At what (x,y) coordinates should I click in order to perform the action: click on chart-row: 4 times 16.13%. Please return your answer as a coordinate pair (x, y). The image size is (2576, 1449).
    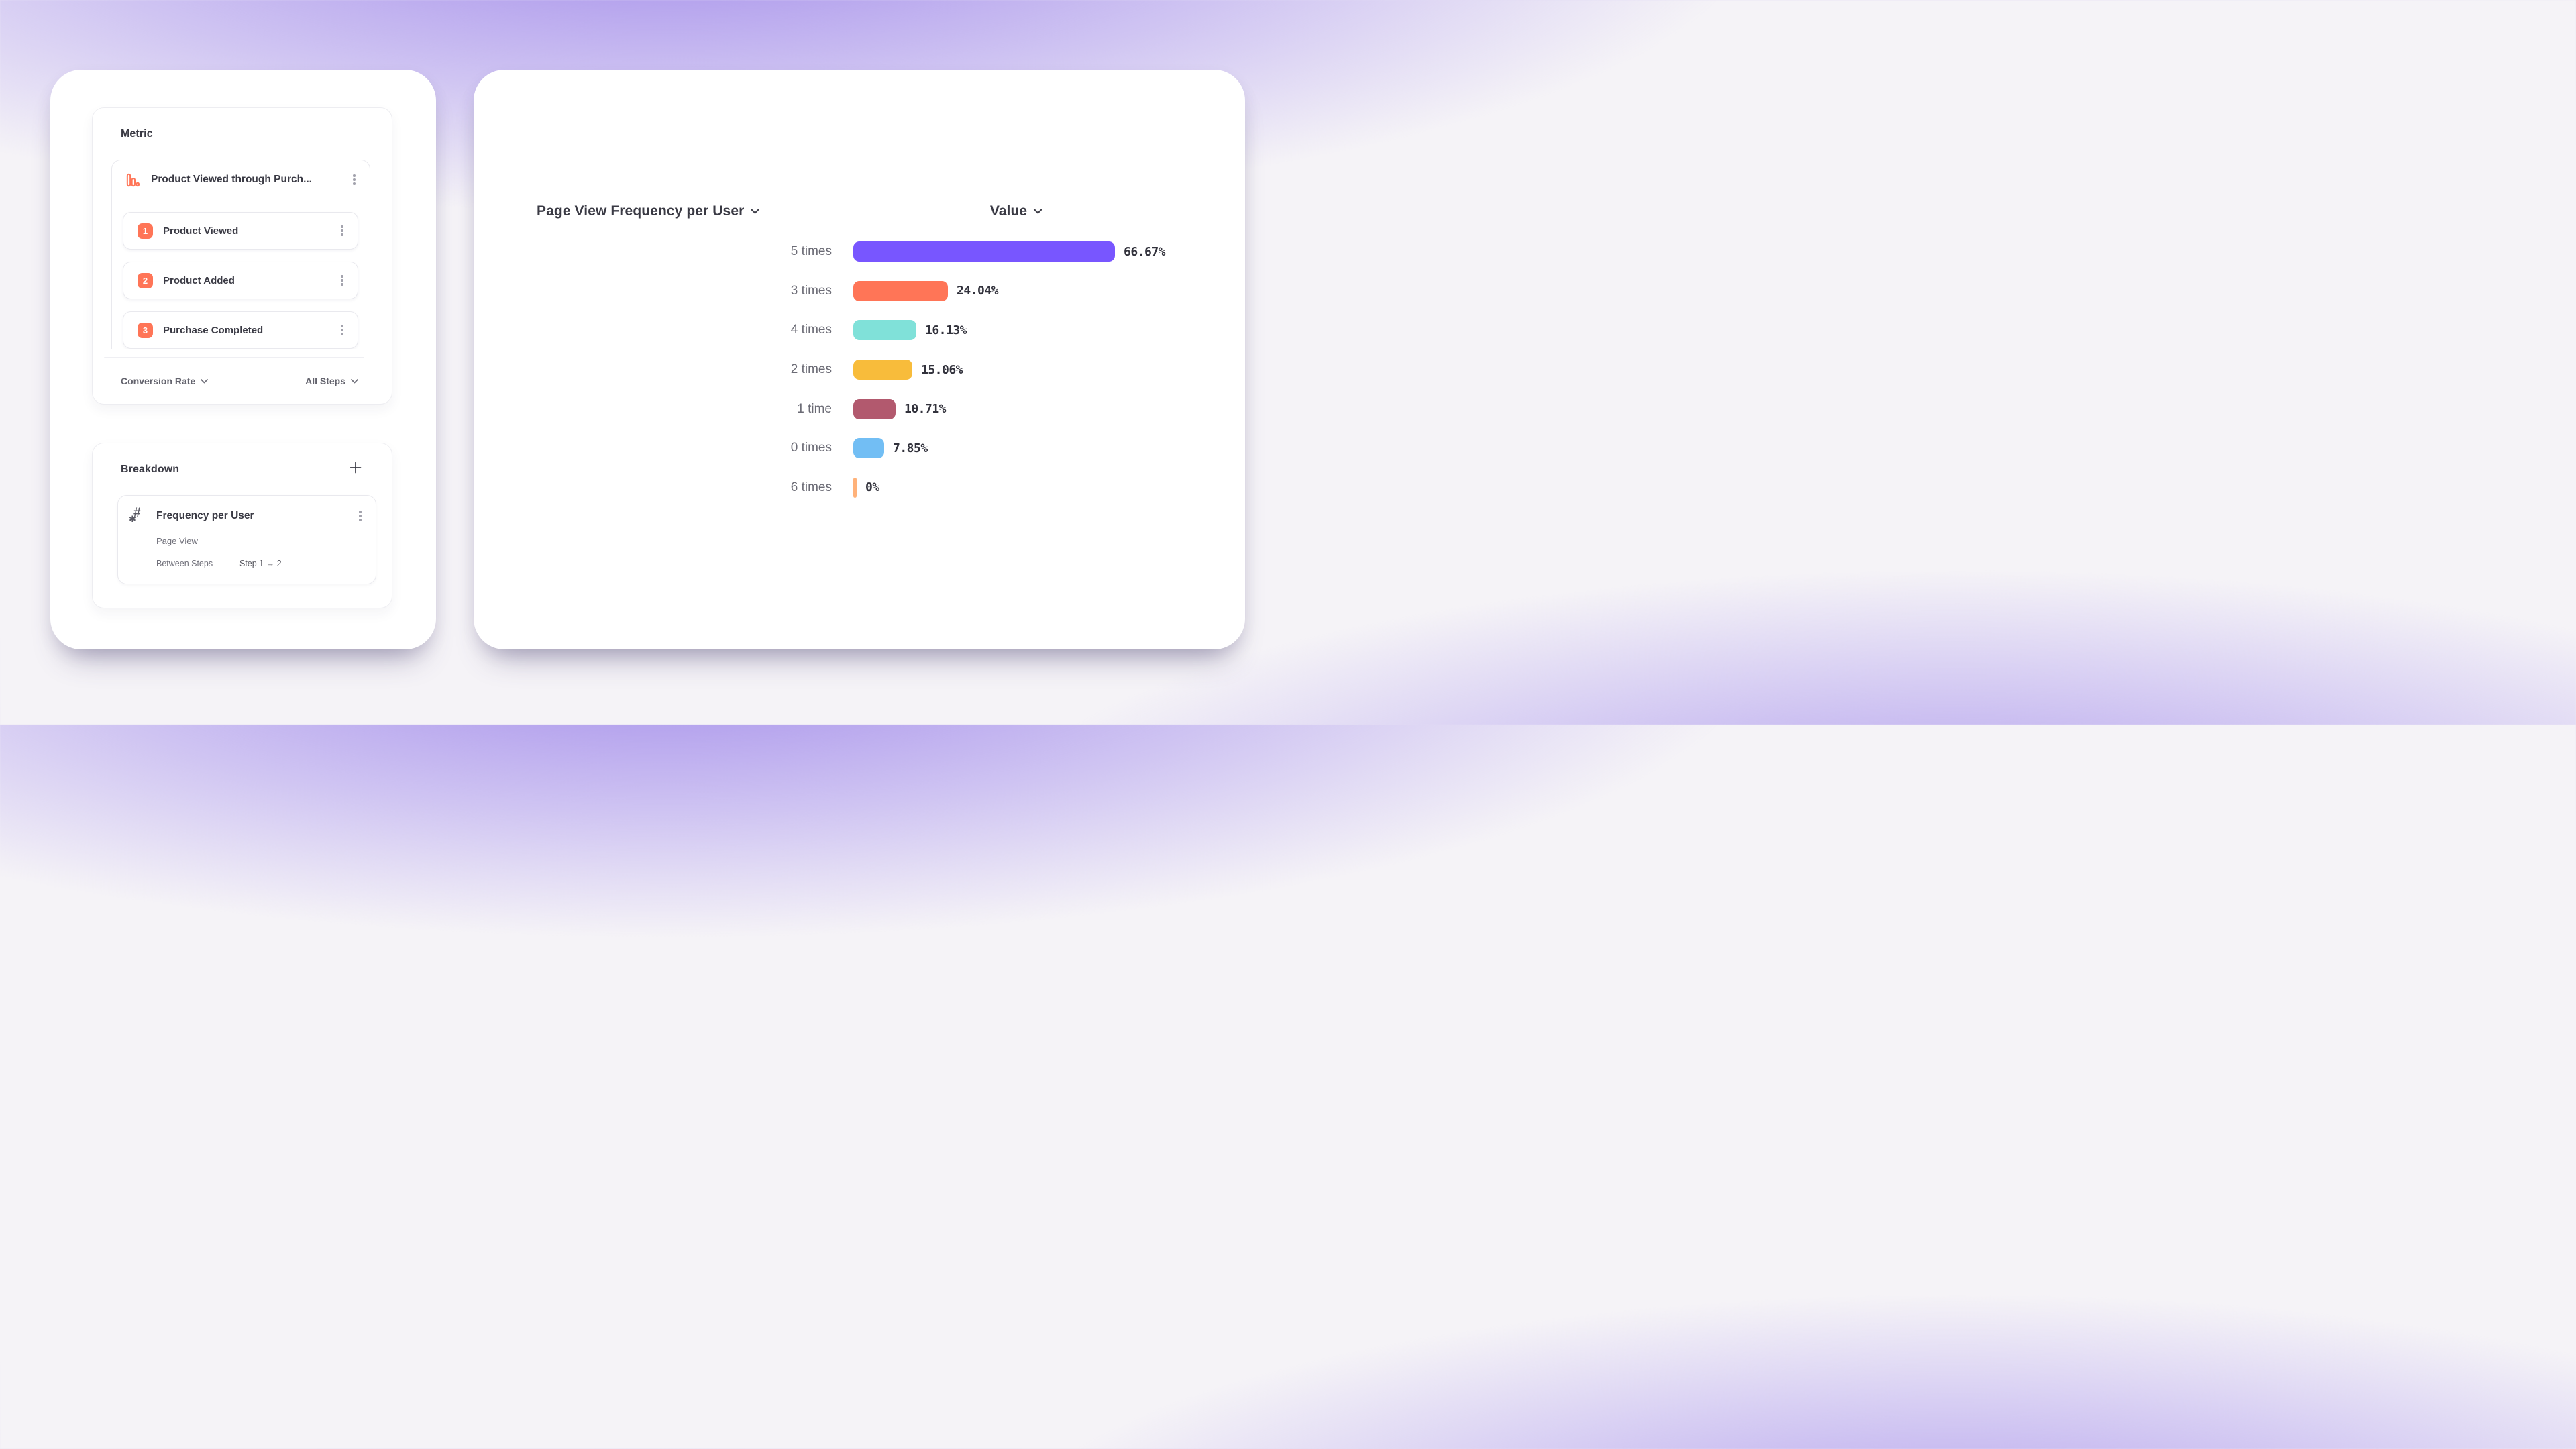
    Looking at the image, I should click on (859, 330).